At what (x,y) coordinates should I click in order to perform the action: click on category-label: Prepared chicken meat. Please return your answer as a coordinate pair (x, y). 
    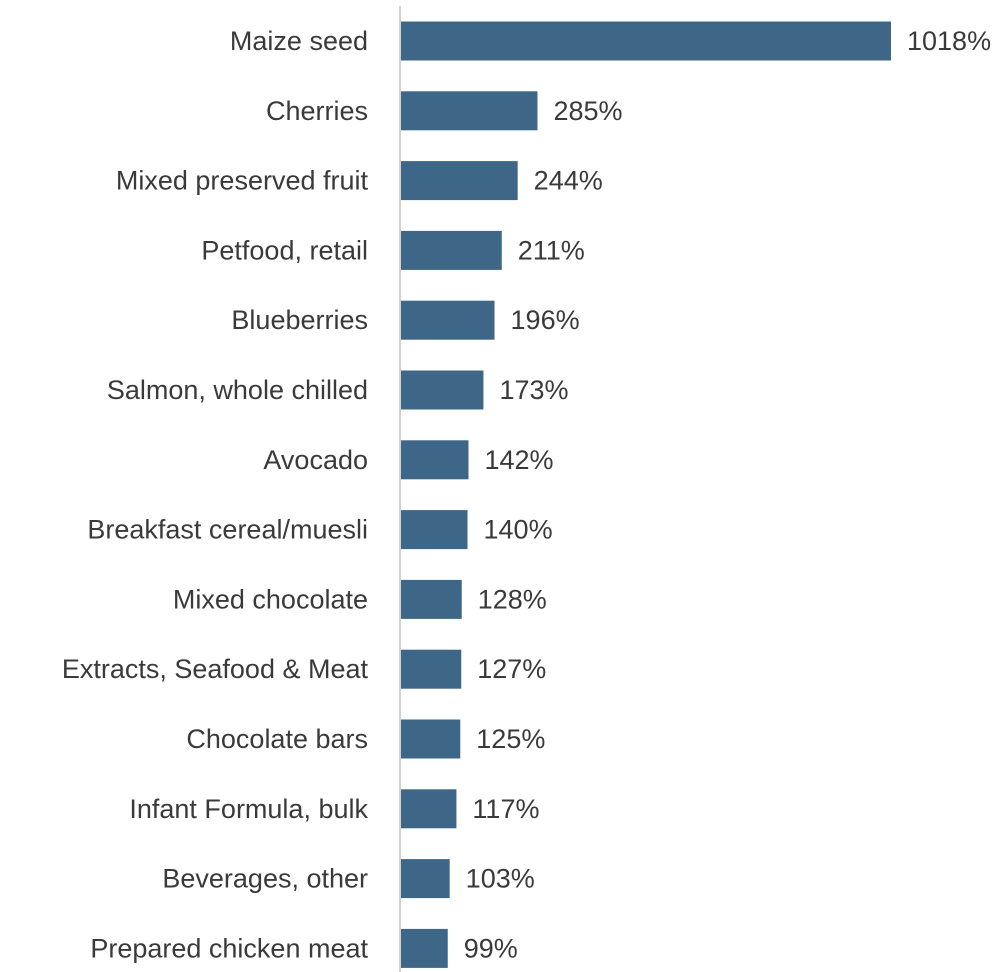
    Looking at the image, I should click on (229, 948).